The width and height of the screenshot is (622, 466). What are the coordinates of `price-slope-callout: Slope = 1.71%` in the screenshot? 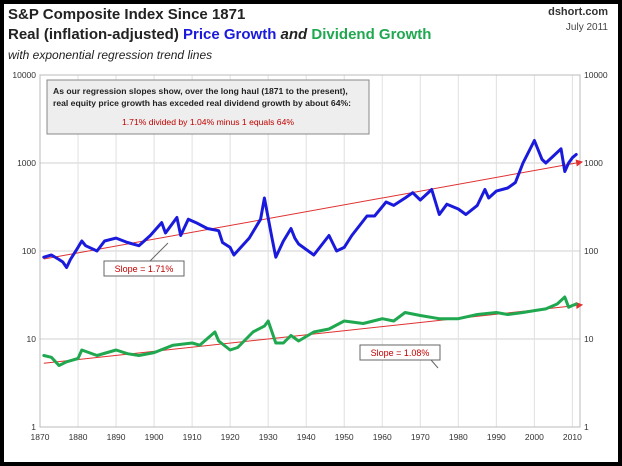 It's located at (144, 259).